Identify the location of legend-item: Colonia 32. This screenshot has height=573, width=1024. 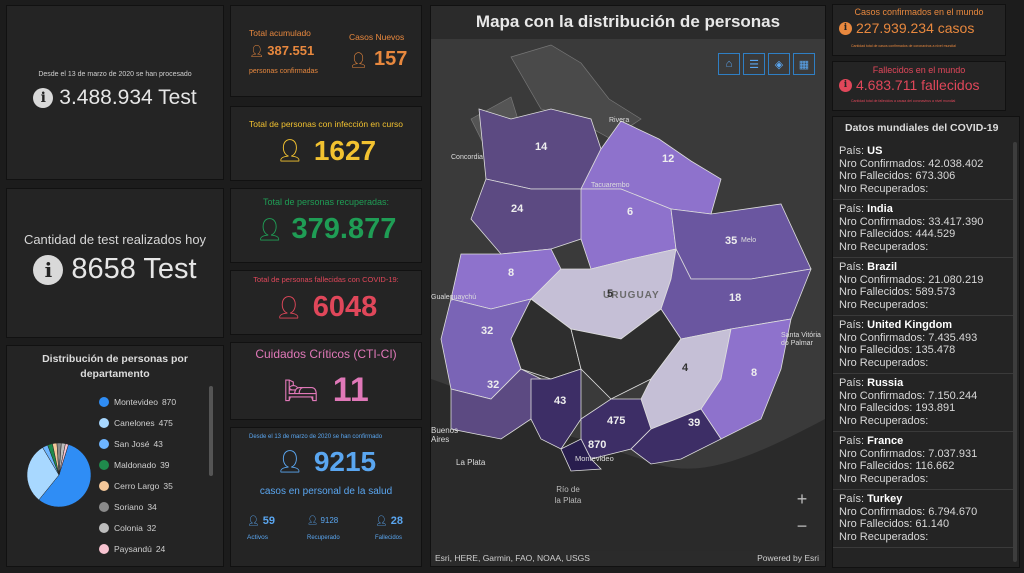
(149, 527).